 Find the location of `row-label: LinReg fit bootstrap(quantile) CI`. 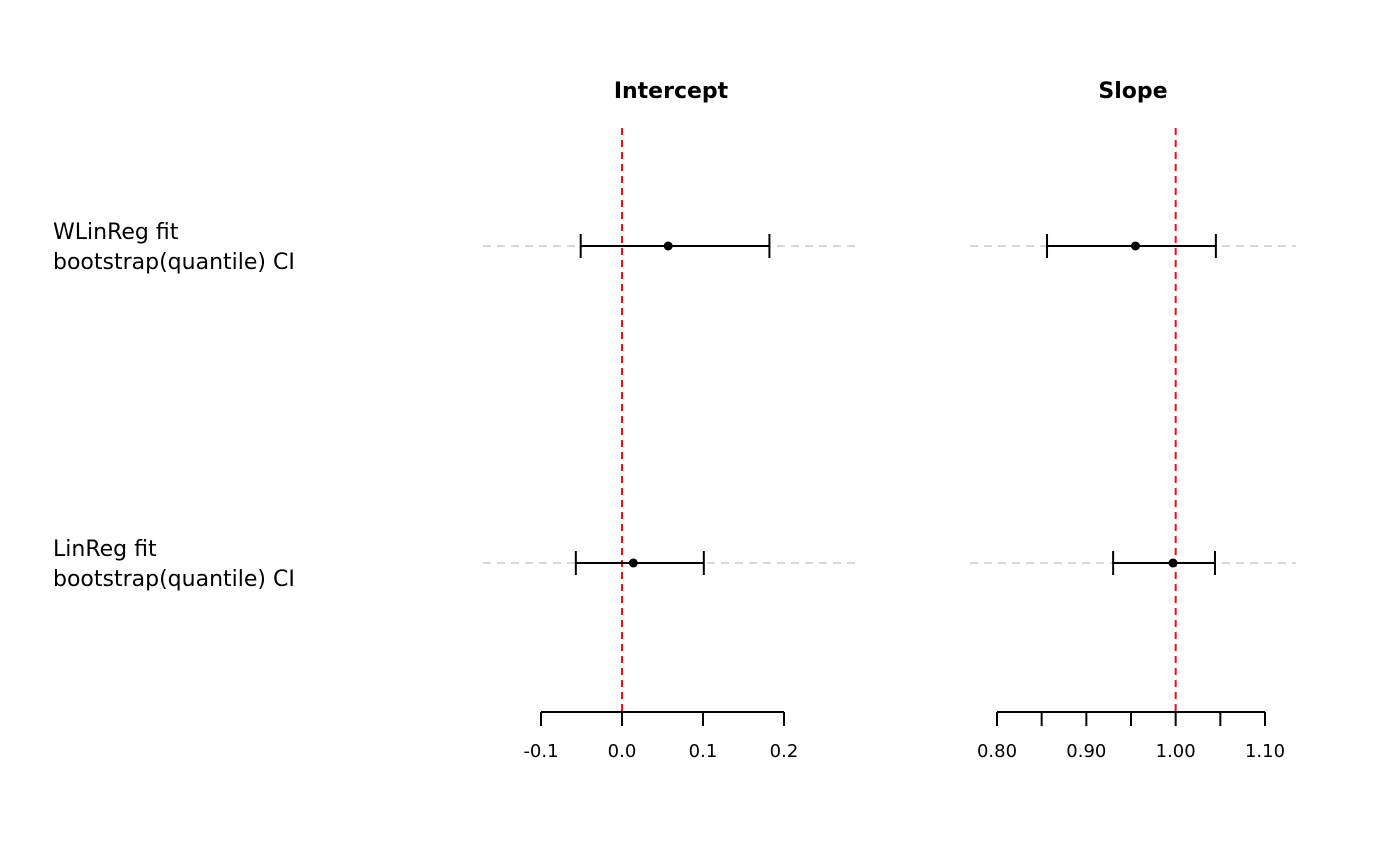

row-label: LinReg fit bootstrap(quantile) CI is located at coordinates (174, 564).